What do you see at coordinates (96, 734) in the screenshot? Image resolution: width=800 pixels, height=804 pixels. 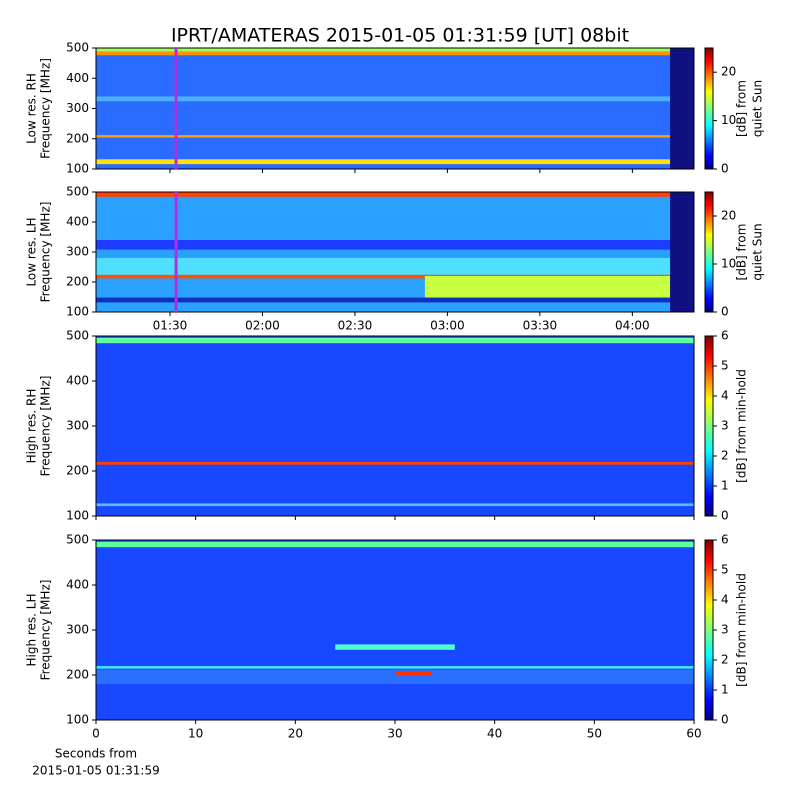 I see `x-tick-label: 0` at bounding box center [96, 734].